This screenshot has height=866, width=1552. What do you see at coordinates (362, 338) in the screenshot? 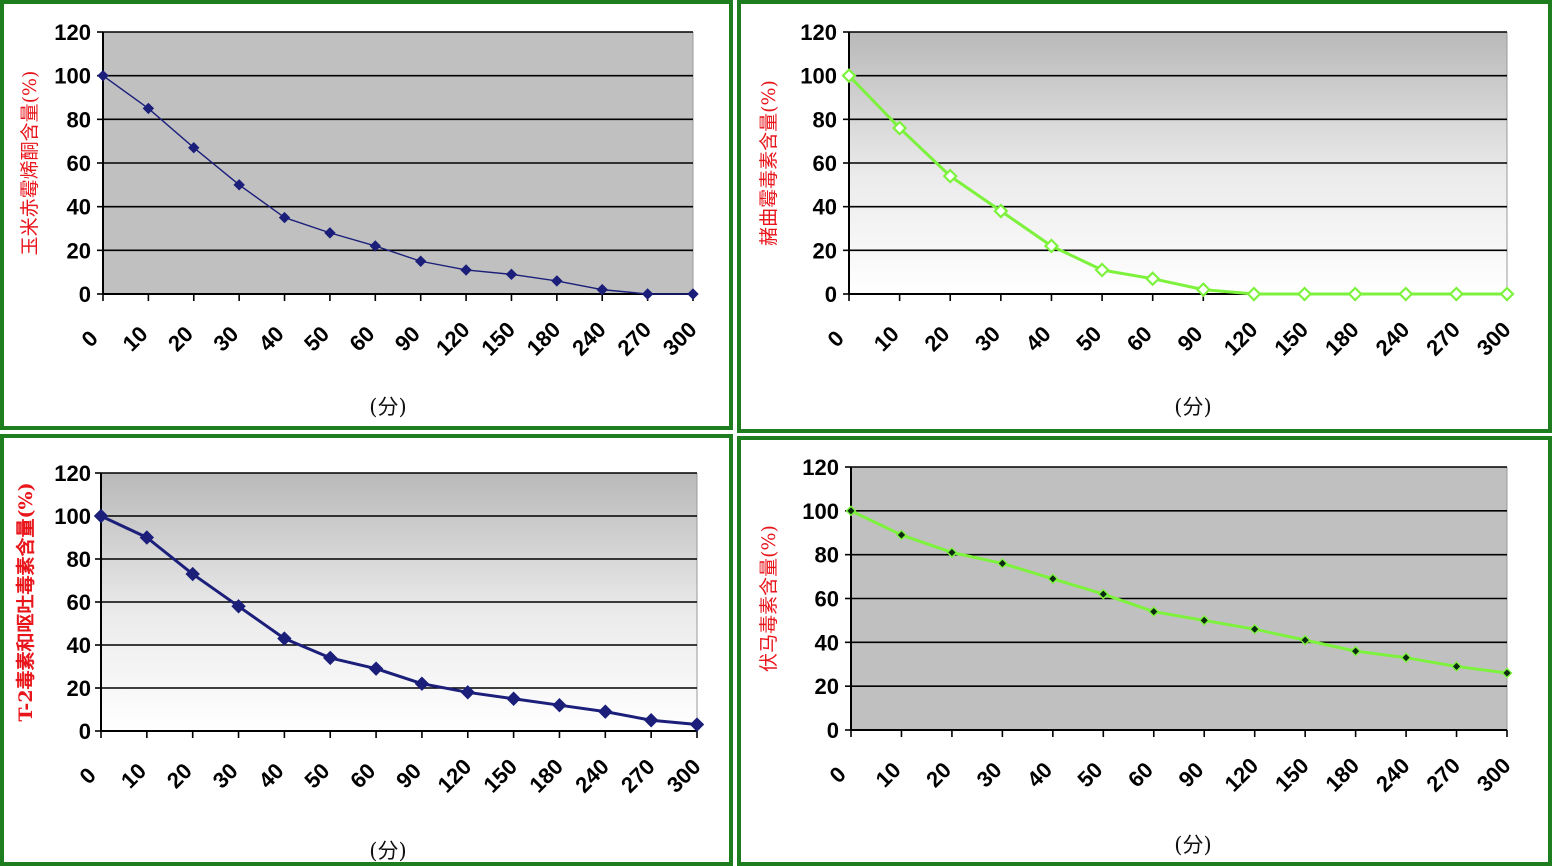
I see `x-tick-label: 60` at bounding box center [362, 338].